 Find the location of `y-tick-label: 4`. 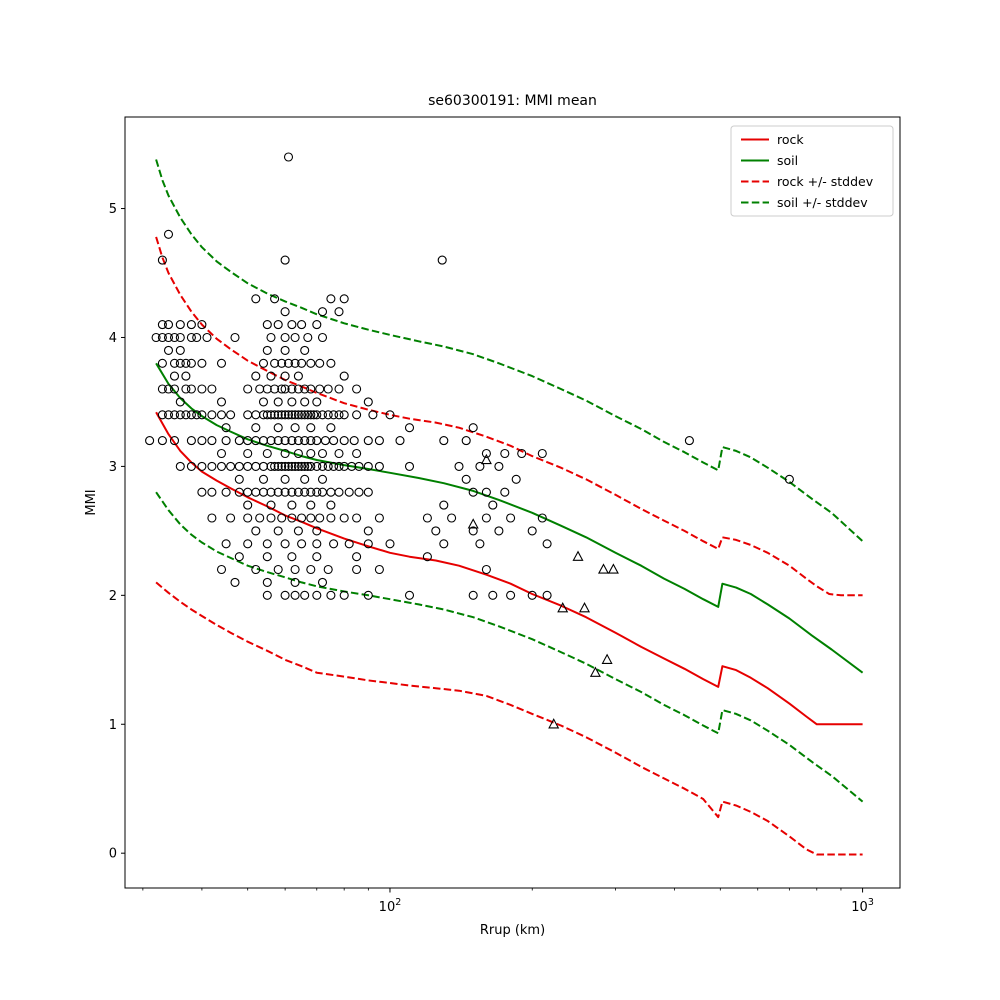

y-tick-label: 4 is located at coordinates (113, 338).